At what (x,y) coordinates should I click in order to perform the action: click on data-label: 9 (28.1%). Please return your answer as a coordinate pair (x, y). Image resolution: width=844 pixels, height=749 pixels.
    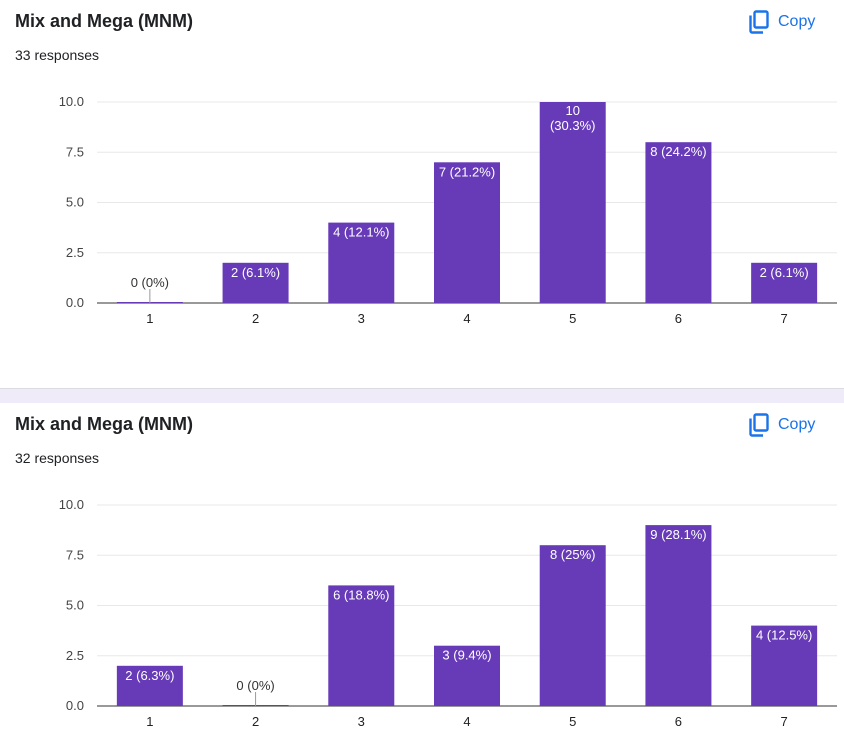
    Looking at the image, I should click on (678, 534).